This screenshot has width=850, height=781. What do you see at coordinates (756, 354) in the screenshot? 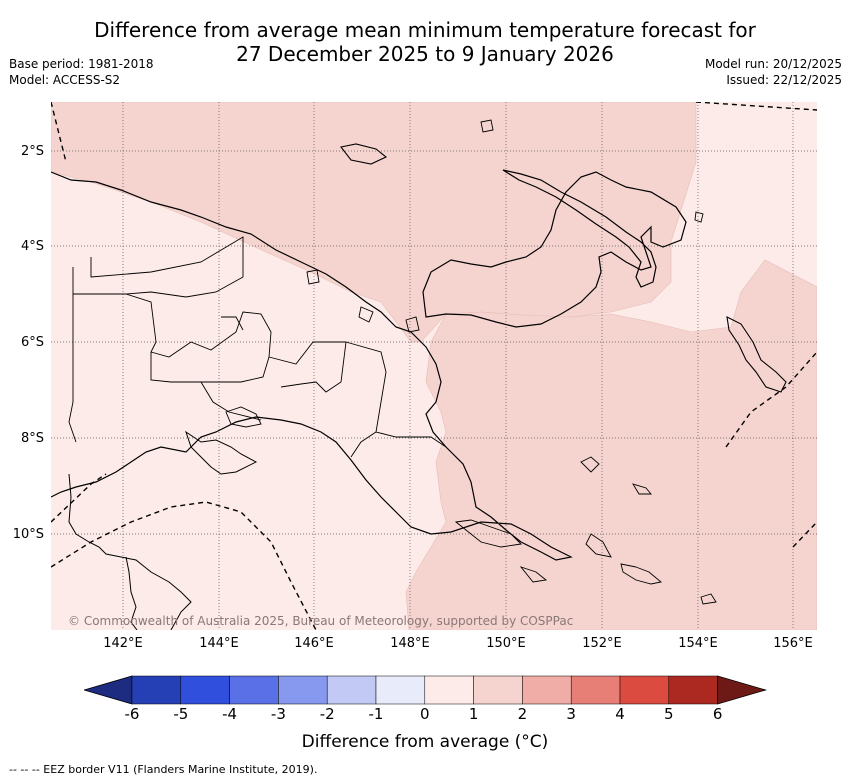
I see `bougainville-island` at bounding box center [756, 354].